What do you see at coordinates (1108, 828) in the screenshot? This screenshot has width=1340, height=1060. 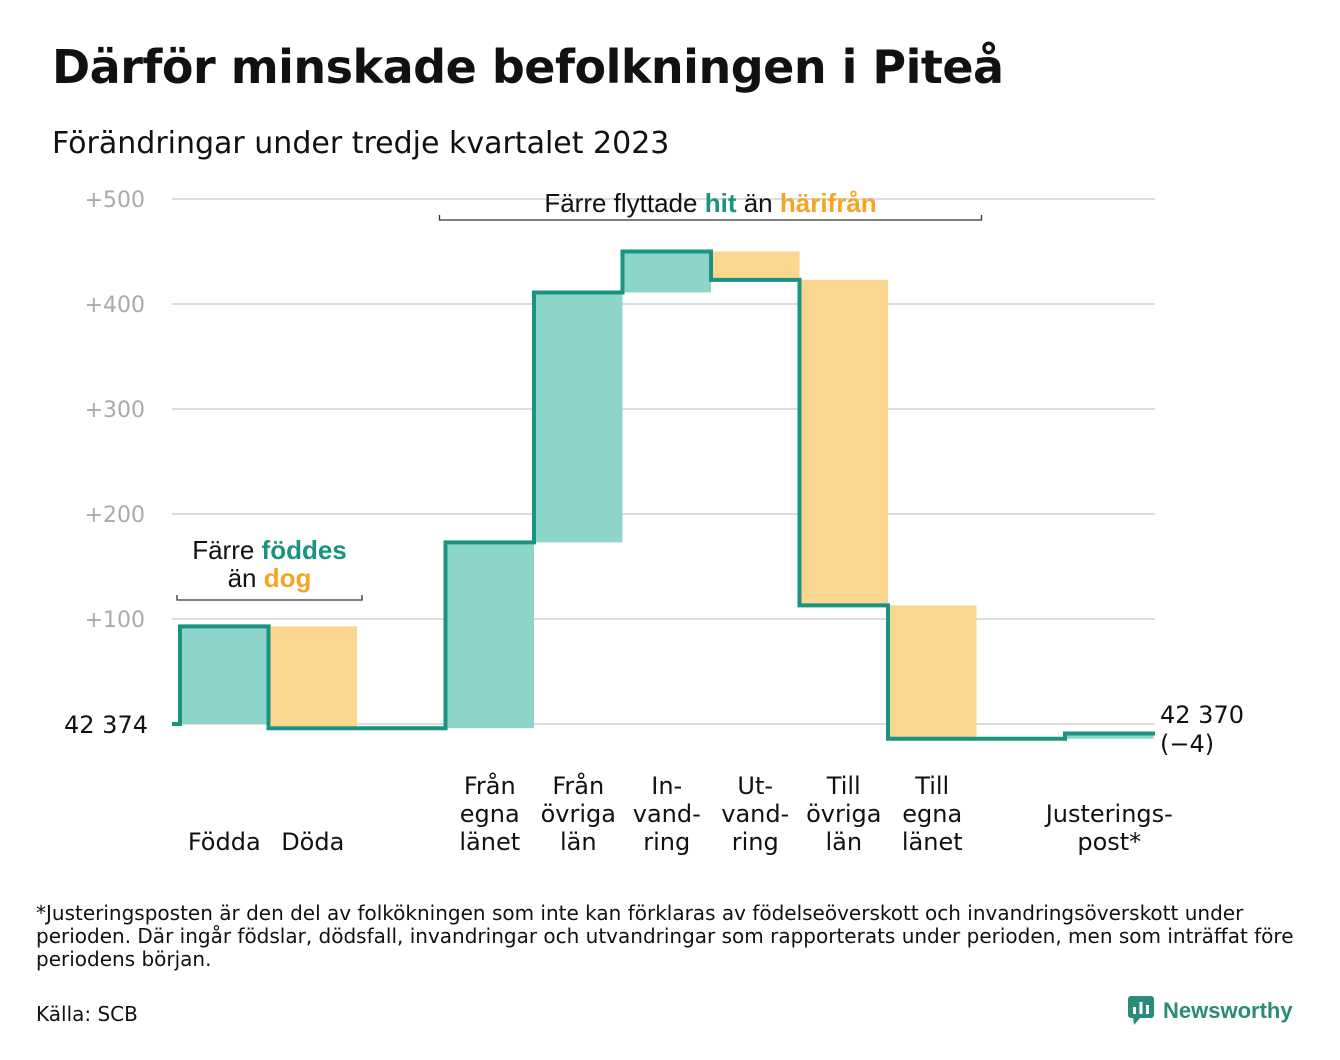 I see `category-label: Justerings-post*` at bounding box center [1108, 828].